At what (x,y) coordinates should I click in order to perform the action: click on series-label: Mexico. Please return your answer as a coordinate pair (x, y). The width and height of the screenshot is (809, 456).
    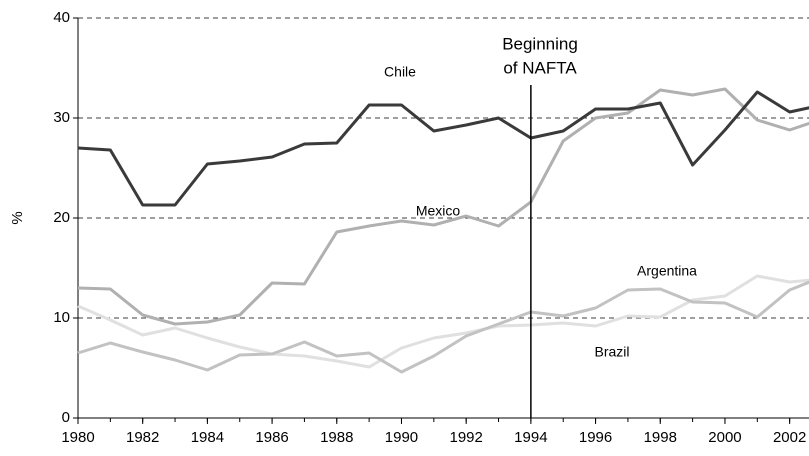
    Looking at the image, I should click on (438, 211).